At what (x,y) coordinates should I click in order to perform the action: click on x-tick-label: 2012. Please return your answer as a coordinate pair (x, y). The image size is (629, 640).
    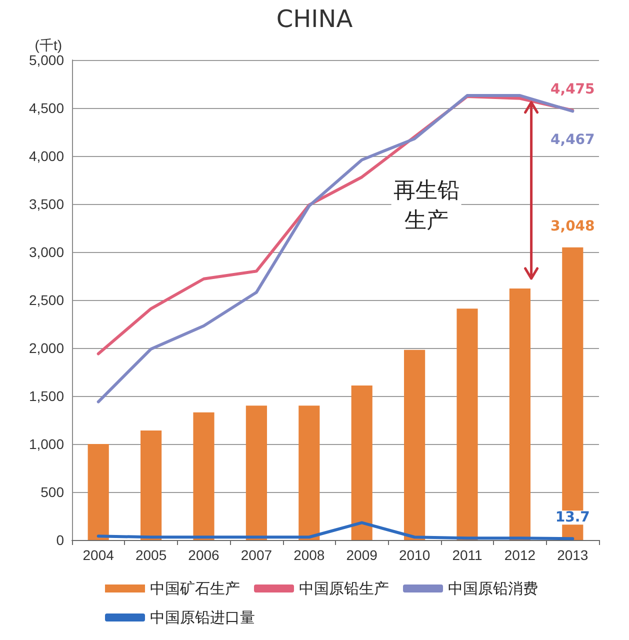
    Looking at the image, I should click on (520, 555).